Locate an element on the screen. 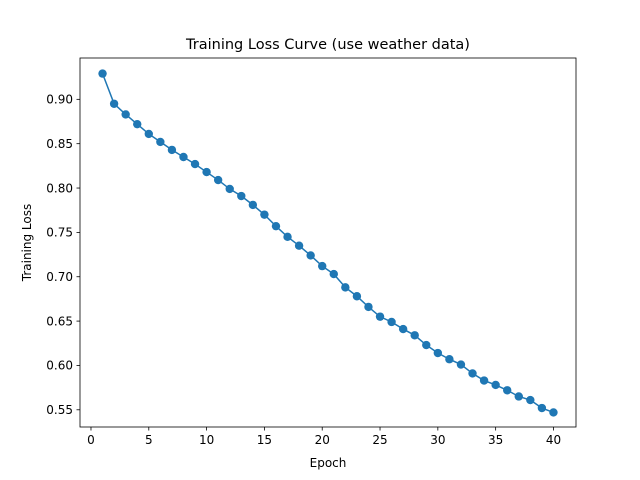  x-tick-label: 25 is located at coordinates (379, 440).